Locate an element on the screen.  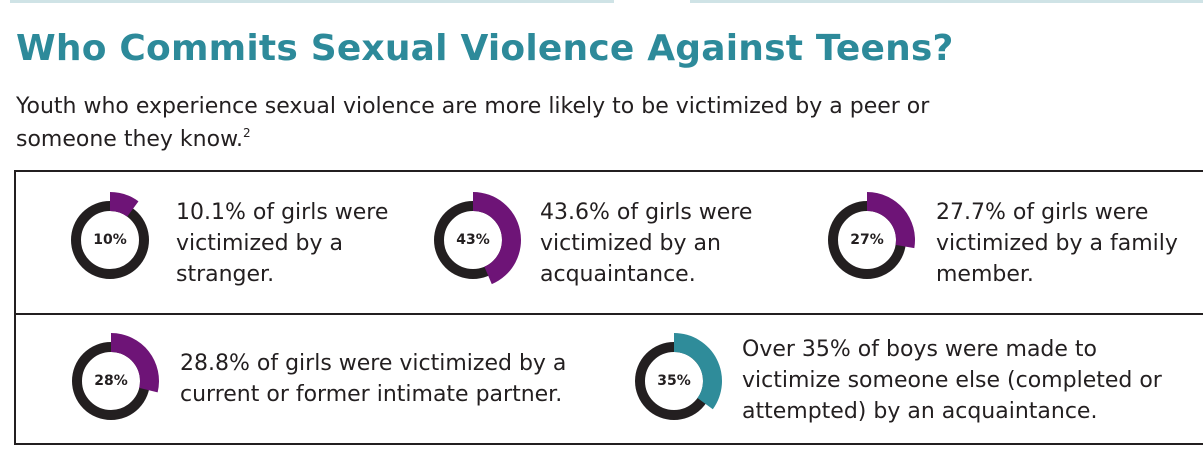
donut-svg-acquaintance is located at coordinates (477, 238).